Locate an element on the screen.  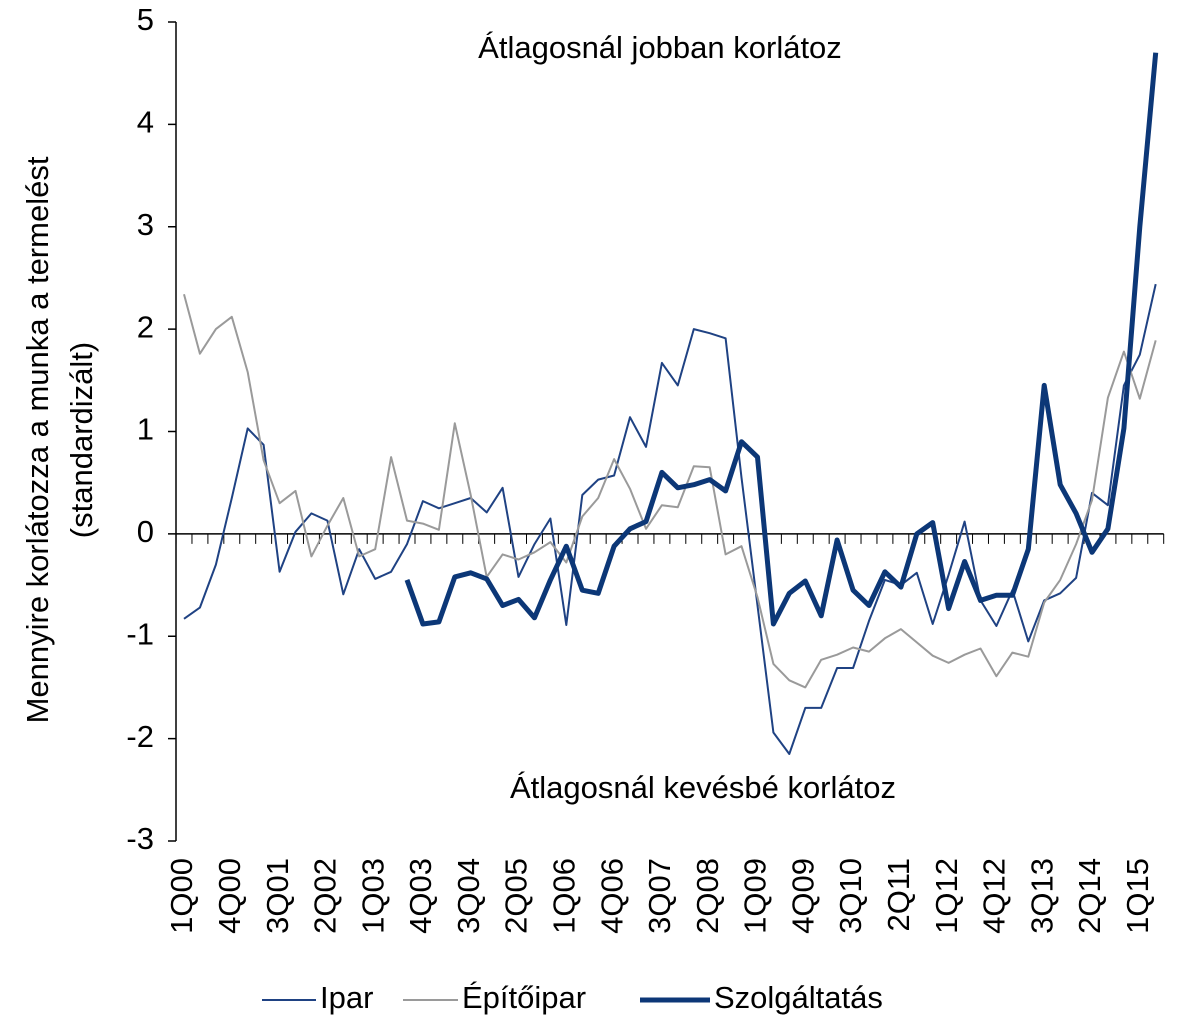
x-tick-label: 3Q10 is located at coordinates (850, 896).